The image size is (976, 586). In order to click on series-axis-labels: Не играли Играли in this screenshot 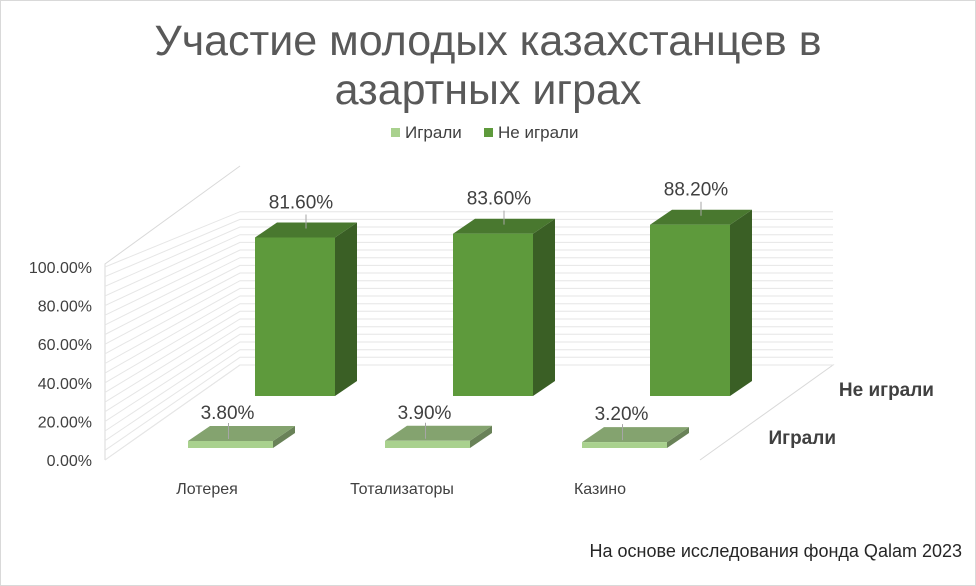, I will do `click(852, 414)`.